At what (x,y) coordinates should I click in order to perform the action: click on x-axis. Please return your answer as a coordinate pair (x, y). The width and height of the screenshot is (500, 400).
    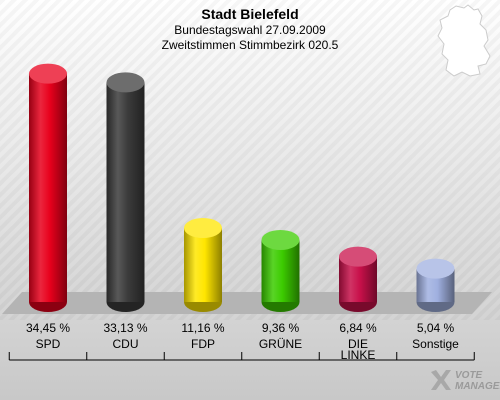
    Looking at the image, I should click on (241, 356).